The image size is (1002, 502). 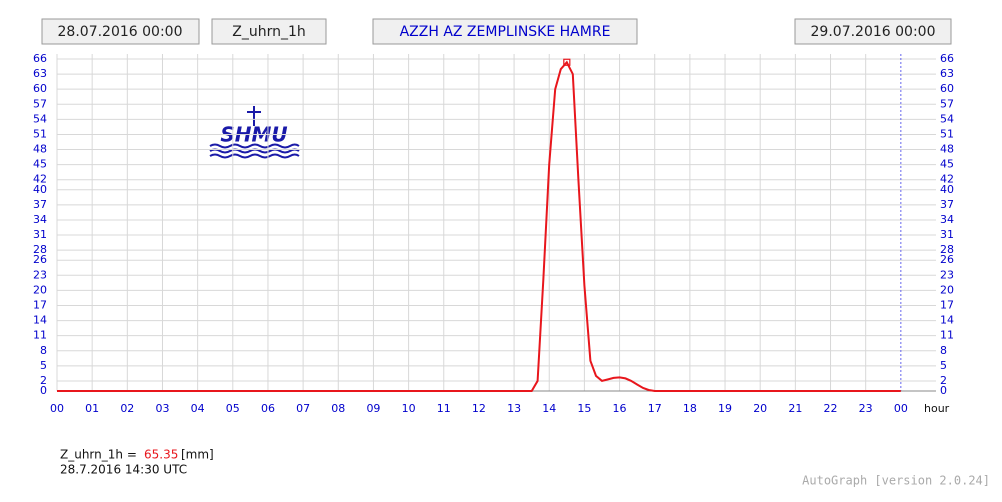 What do you see at coordinates (947, 320) in the screenshot?
I see `y2-tick-label: 14` at bounding box center [947, 320].